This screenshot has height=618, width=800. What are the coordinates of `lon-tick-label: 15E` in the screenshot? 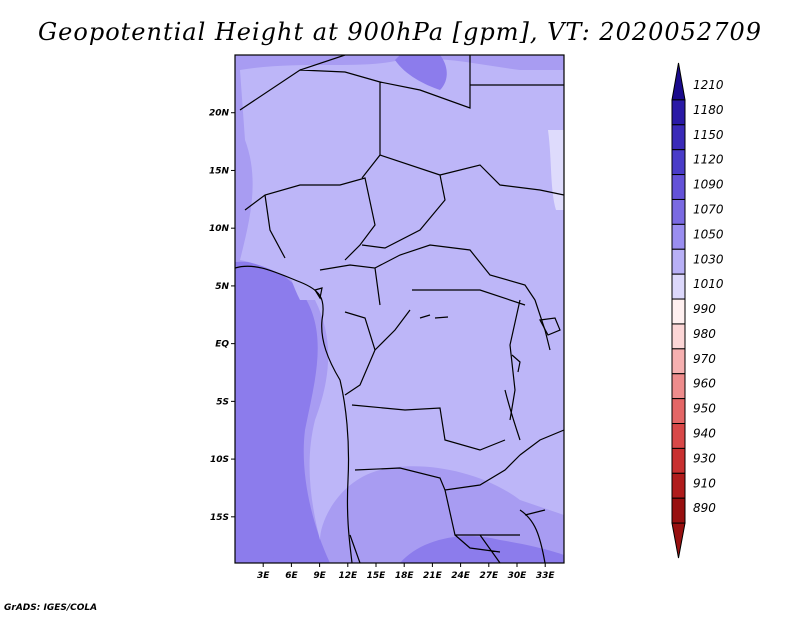 It's located at (377, 576).